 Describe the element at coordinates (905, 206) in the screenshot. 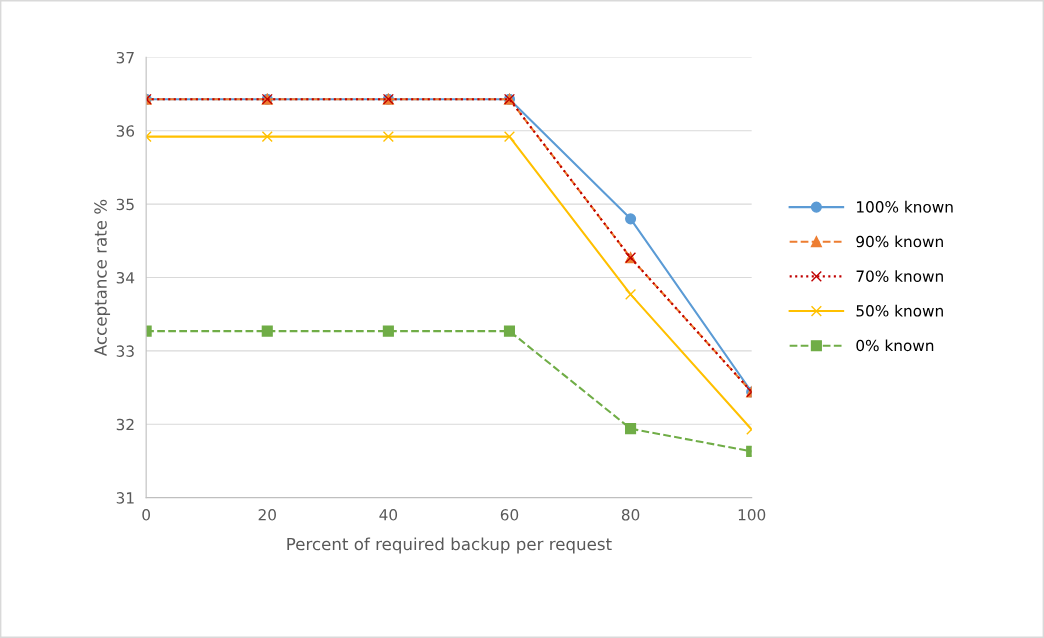

I see `legend-label: 100% known` at that location.